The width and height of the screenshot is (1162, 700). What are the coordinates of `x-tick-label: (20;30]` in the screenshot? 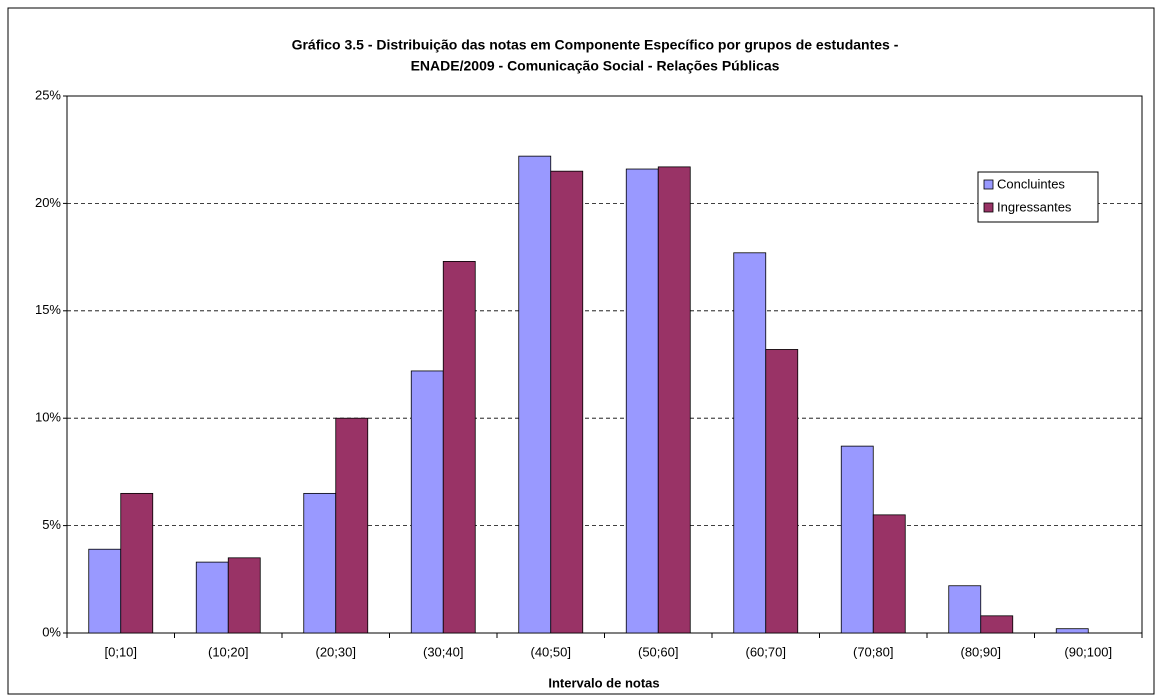 It's located at (336, 651).